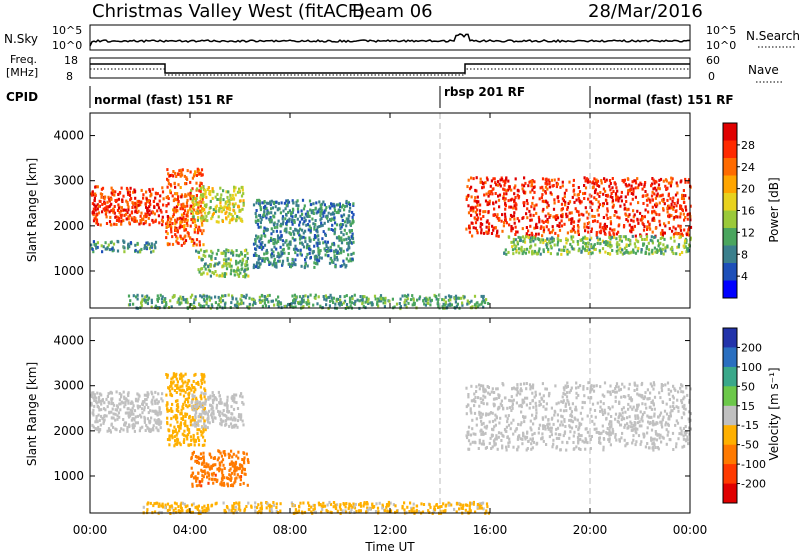  Describe the element at coordinates (303, 234) in the screenshot. I see `data-region-scatter-morning` at that location.